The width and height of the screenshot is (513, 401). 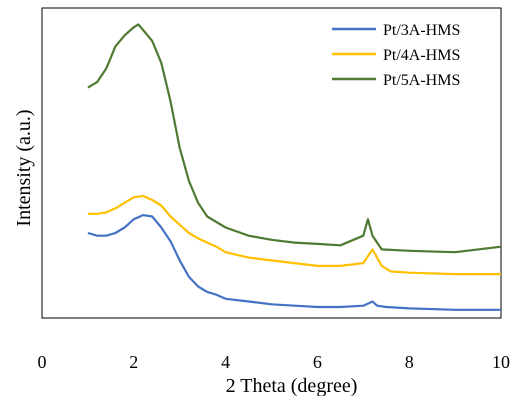 What do you see at coordinates (421, 30) in the screenshot?
I see `legend-label: Pt/3A-HMS` at bounding box center [421, 30].